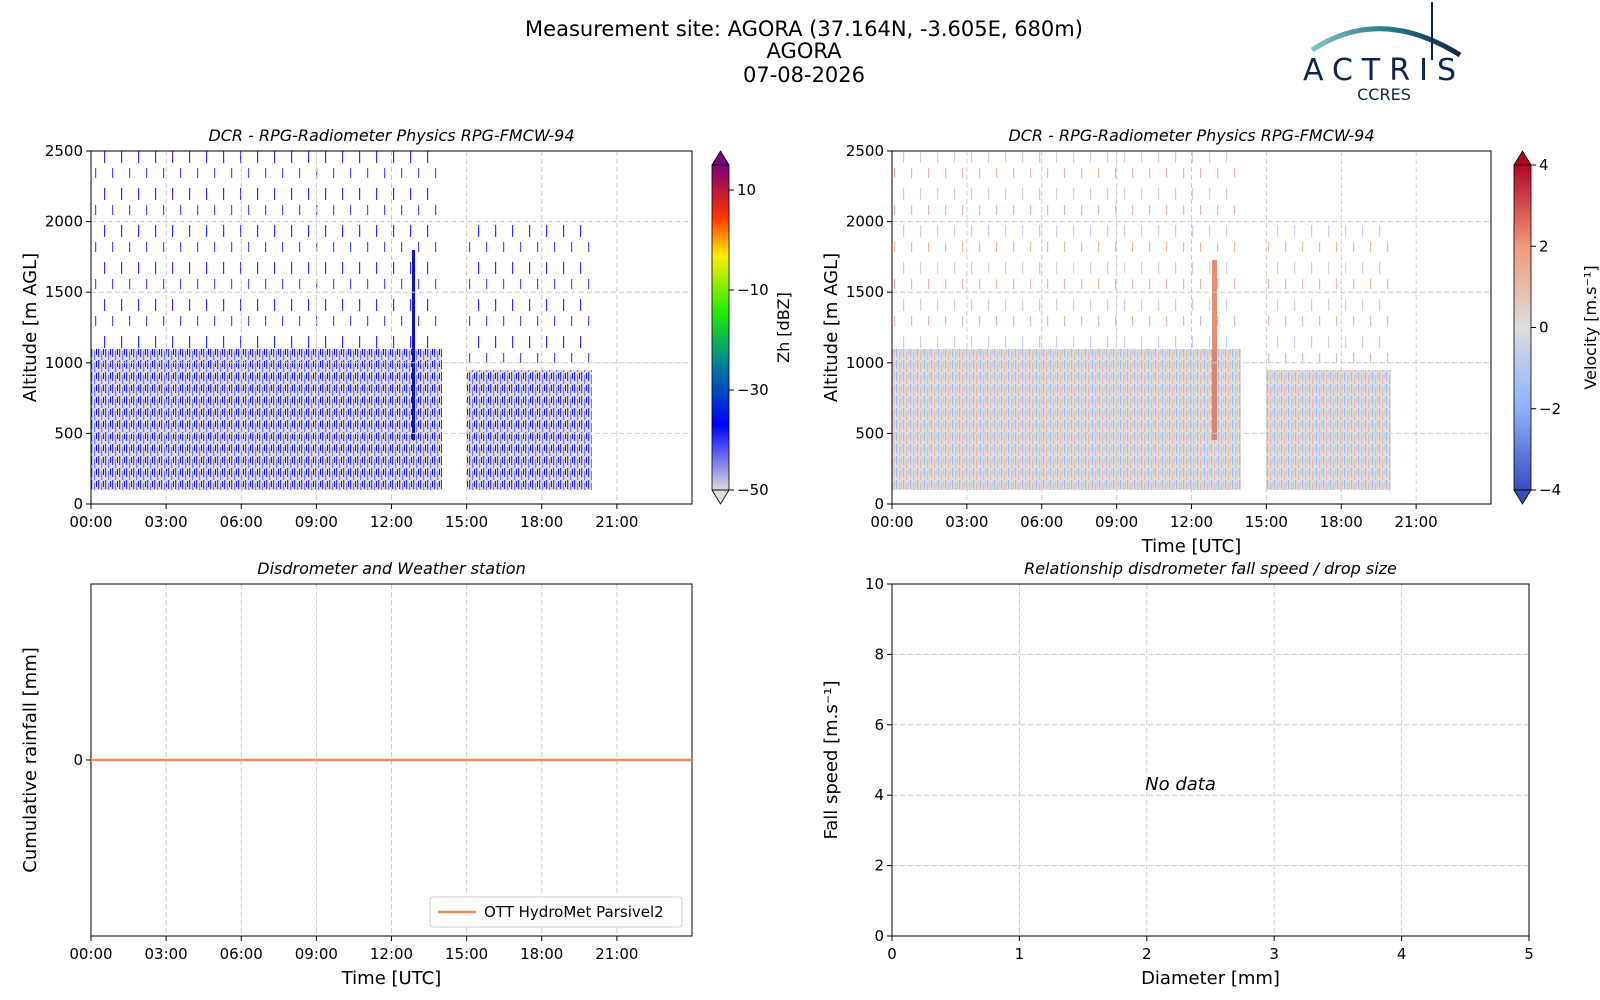 Image resolution: width=1600 pixels, height=1000 pixels. What do you see at coordinates (879, 725) in the screenshot?
I see `y-tick-label: 6` at bounding box center [879, 725].